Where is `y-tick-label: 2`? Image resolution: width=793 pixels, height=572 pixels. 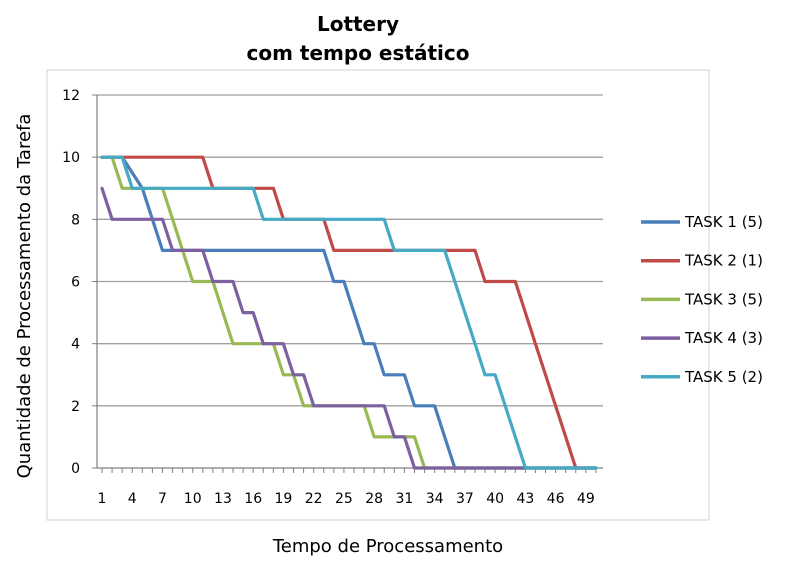 y-tick-label: 2 is located at coordinates (75, 407).